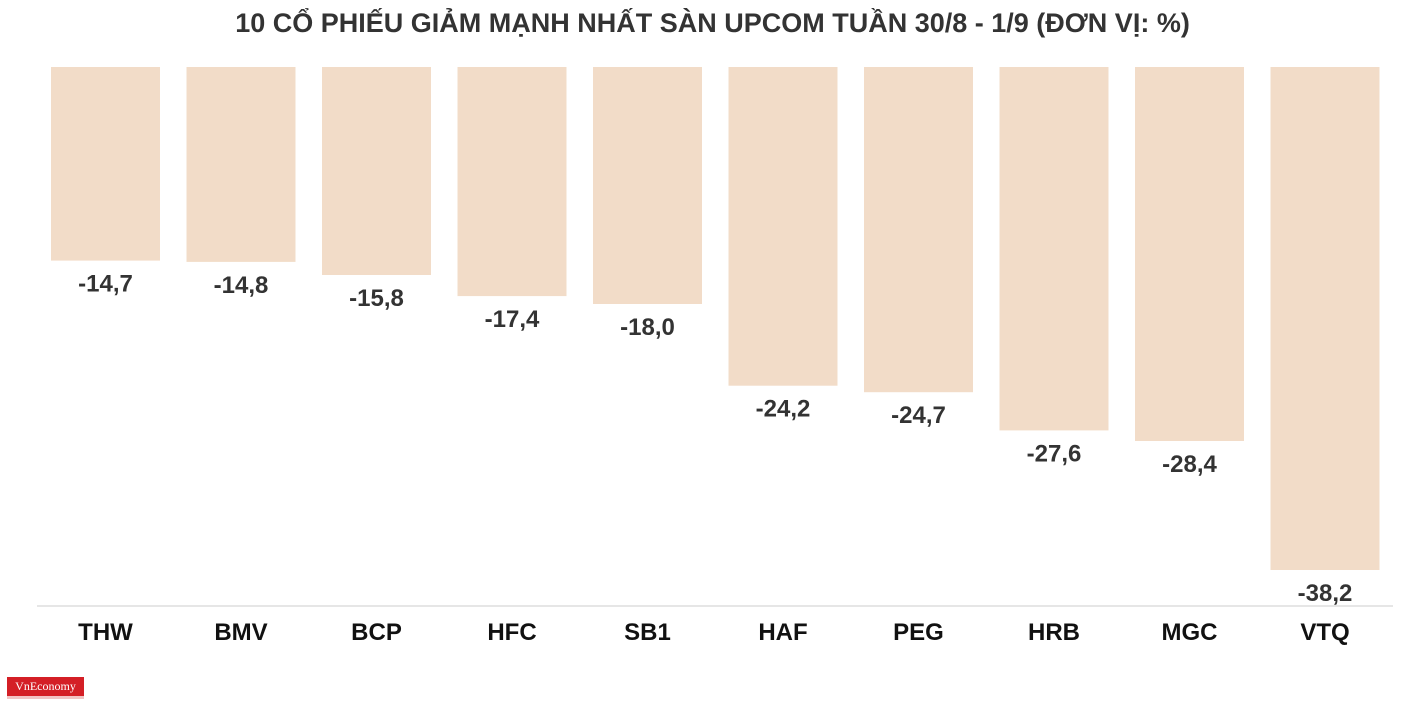 This screenshot has height=710, width=1425. Describe the element at coordinates (1190, 632) in the screenshot. I see `x-tick-label-mgc: MGC` at that location.